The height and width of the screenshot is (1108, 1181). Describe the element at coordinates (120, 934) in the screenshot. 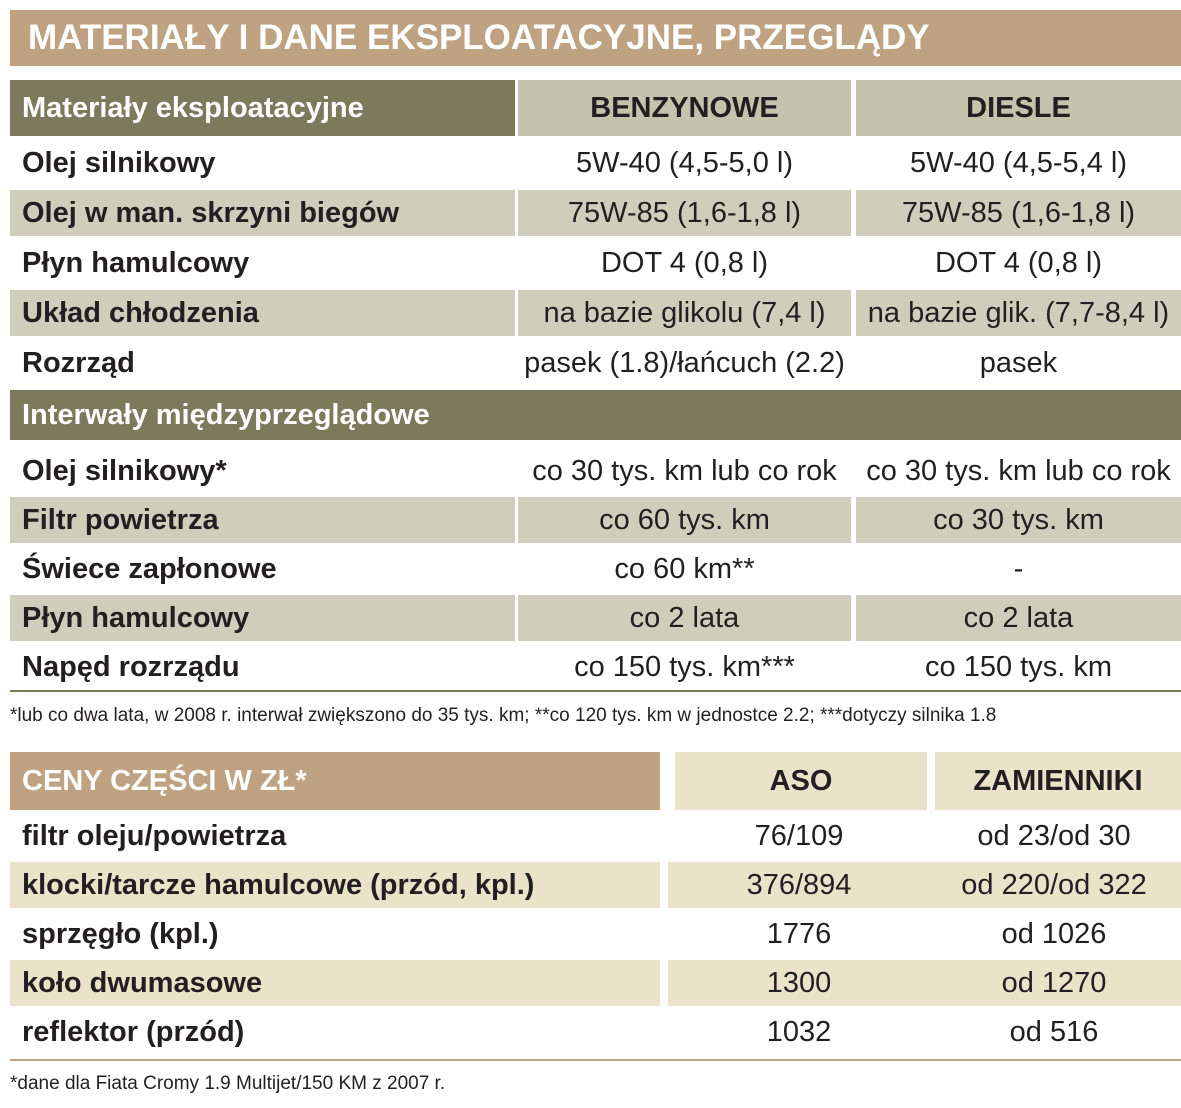

I see `row-label: sprzęgło (kpl.)` at that location.